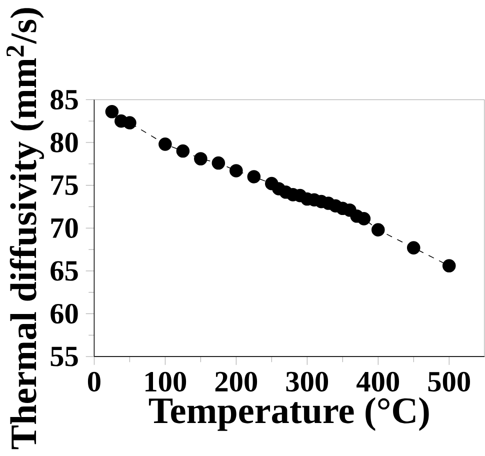 The width and height of the screenshot is (485, 456). What do you see at coordinates (64, 185) in the screenshot?
I see `y-tick-label: 75` at bounding box center [64, 185].